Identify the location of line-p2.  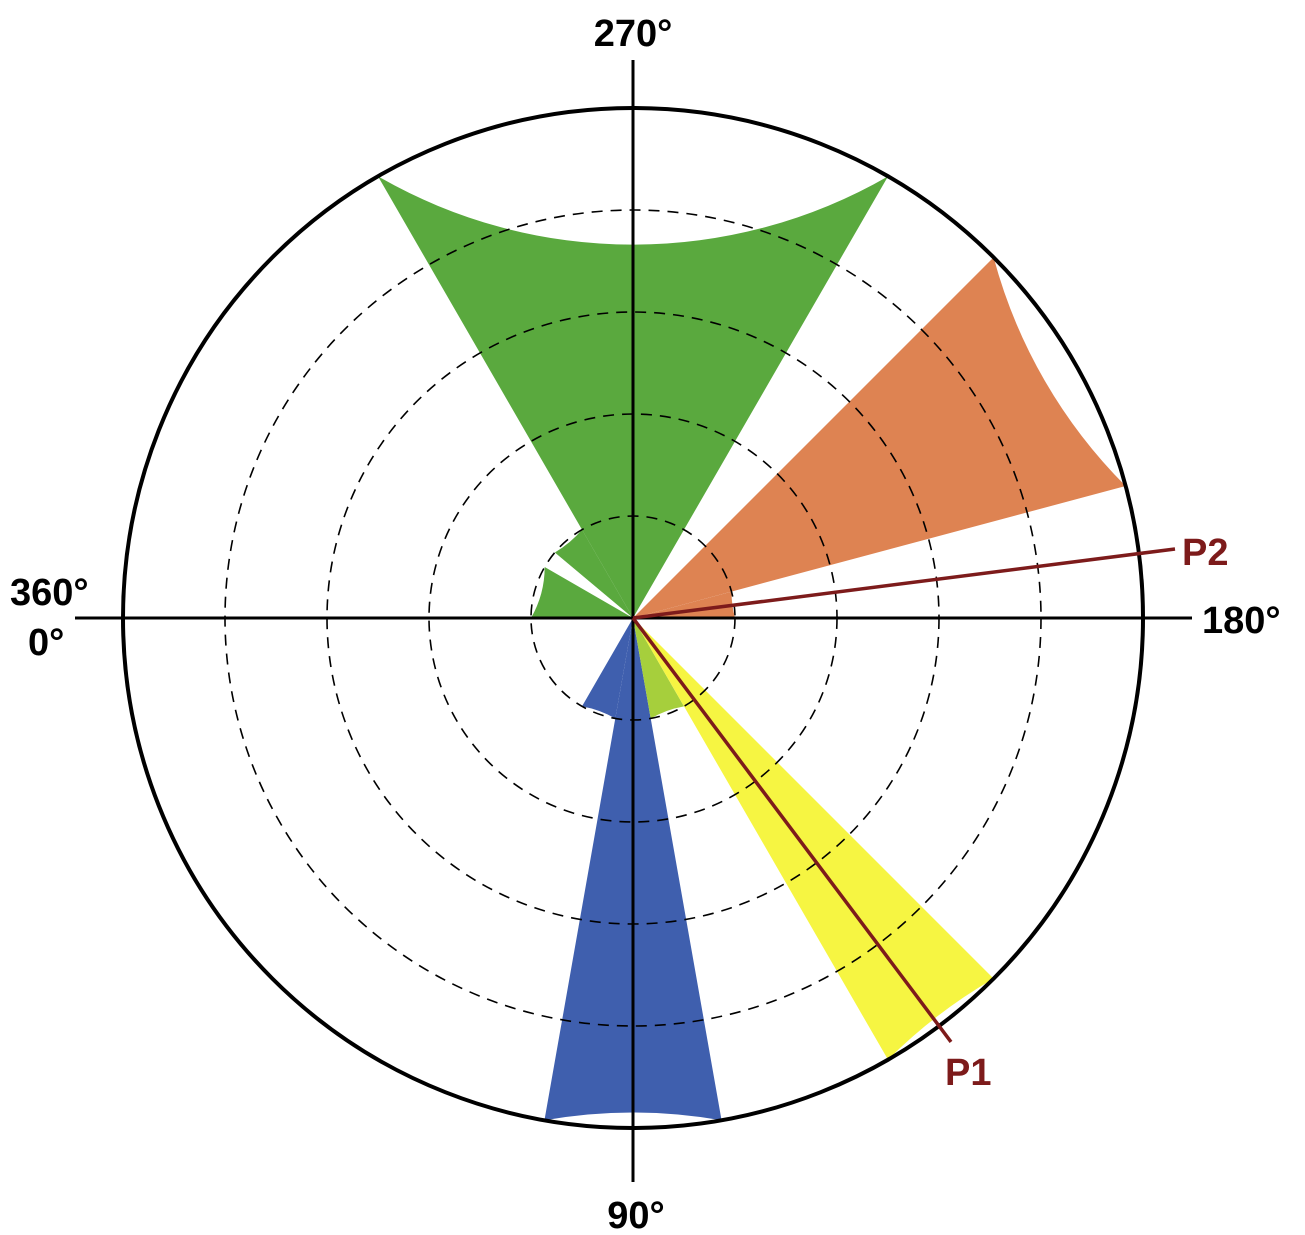
(904, 583).